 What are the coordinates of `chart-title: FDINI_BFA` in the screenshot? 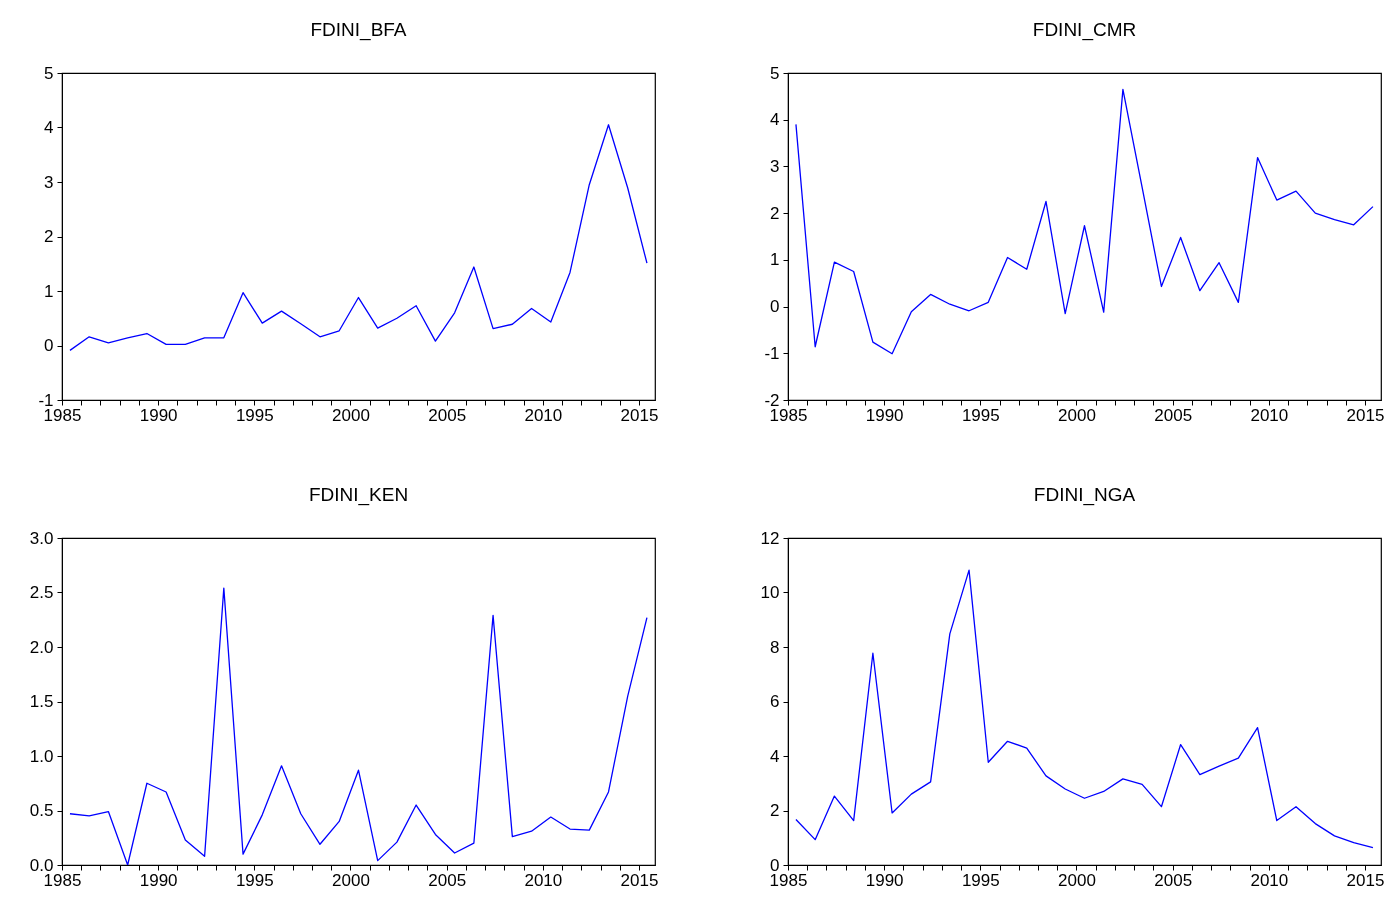 It's located at (358, 30).